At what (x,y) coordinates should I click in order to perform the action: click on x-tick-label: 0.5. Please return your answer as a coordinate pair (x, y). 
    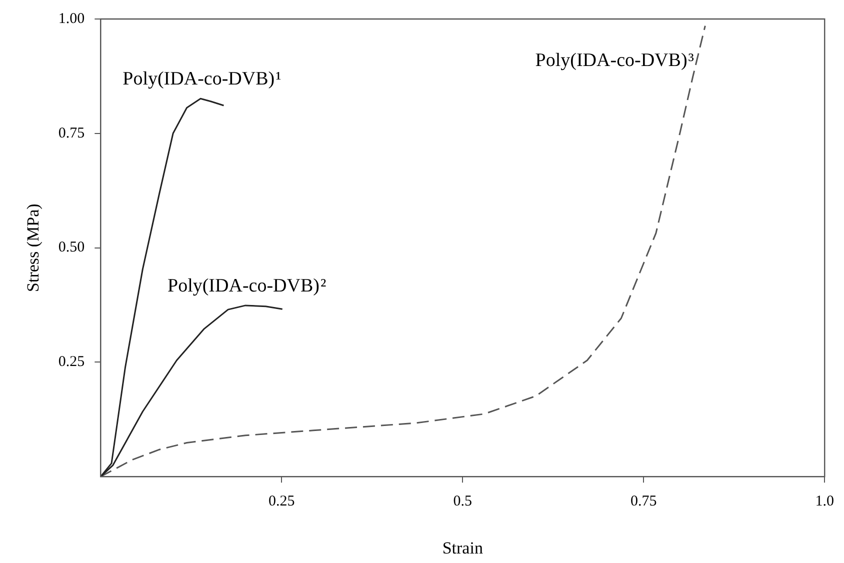
    Looking at the image, I should click on (462, 502).